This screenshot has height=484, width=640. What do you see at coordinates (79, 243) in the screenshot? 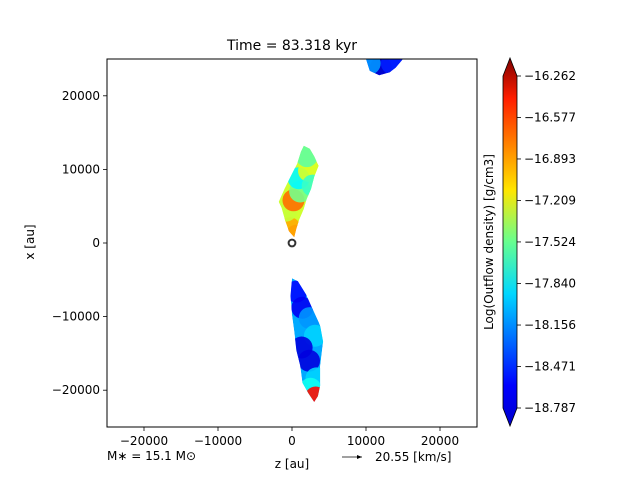
I see `y-axis-ticks: 20000 10000 0 −10000 −20000` at bounding box center [79, 243].